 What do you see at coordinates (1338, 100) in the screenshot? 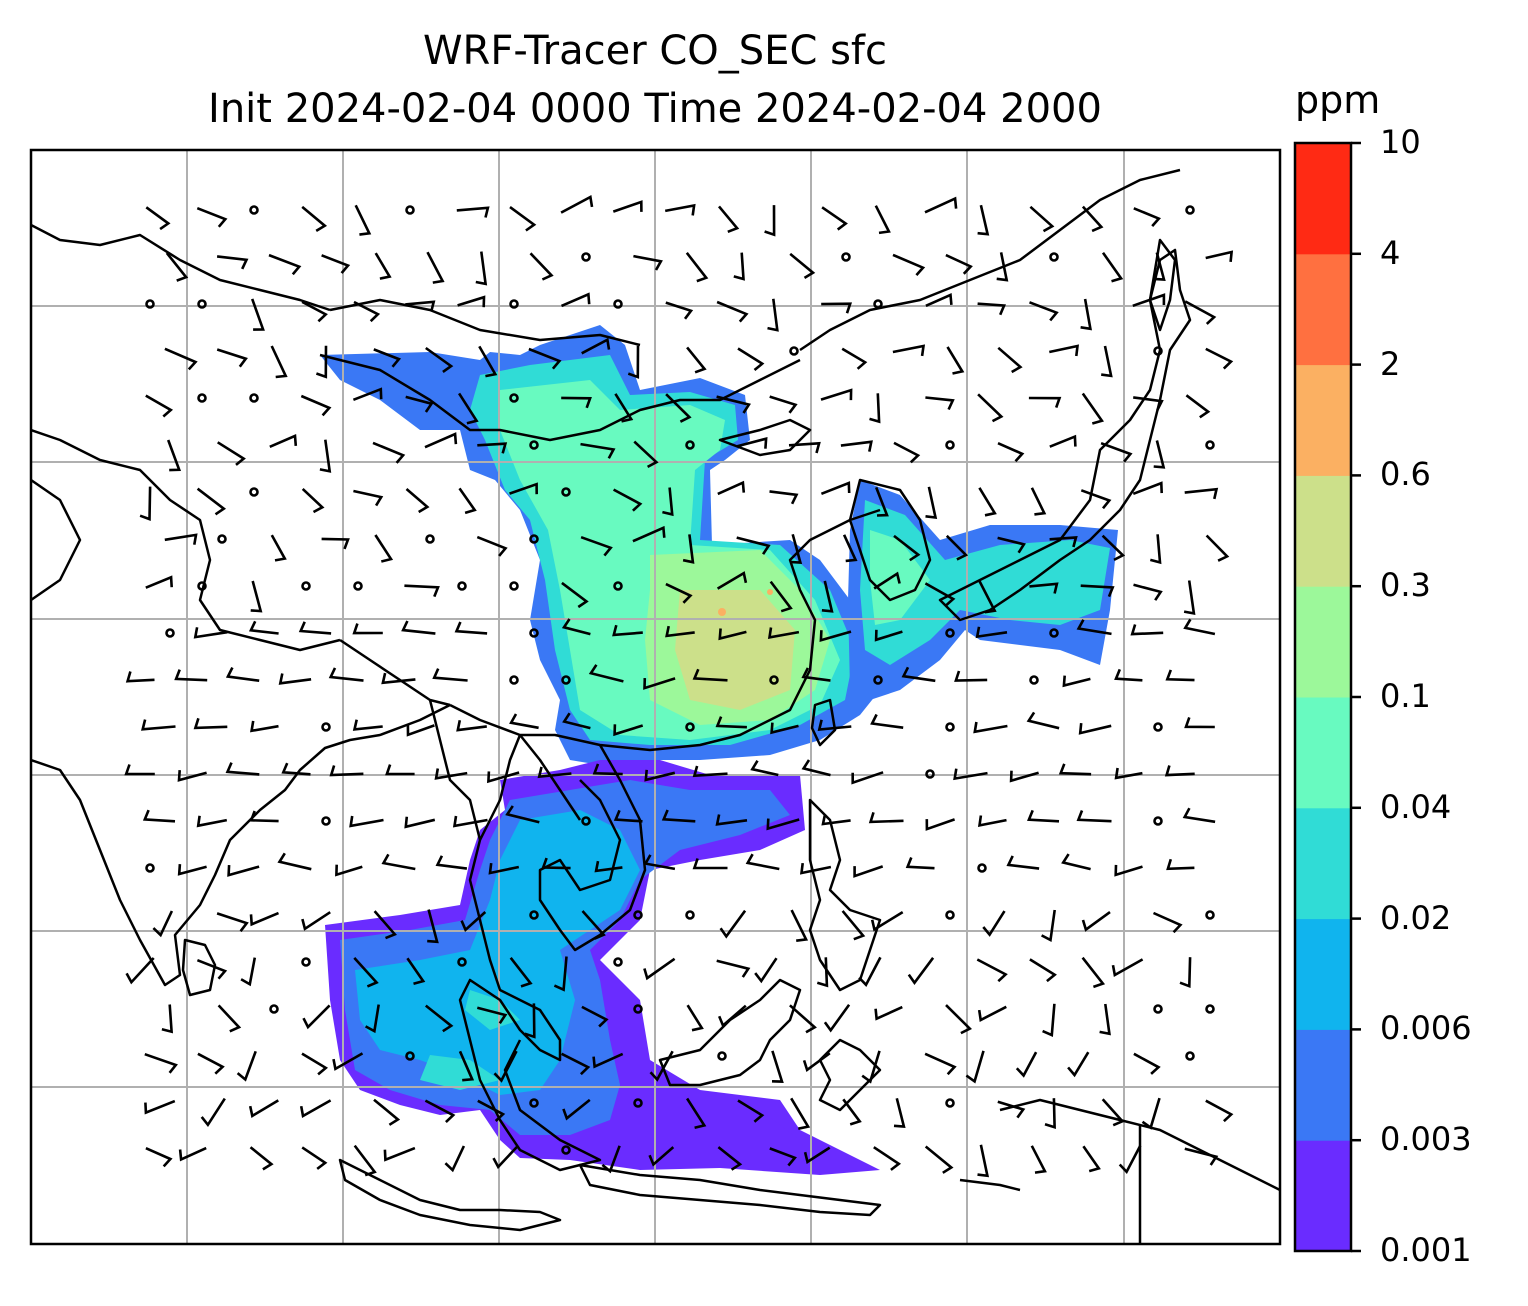
I see `colorbar-unit: ppm` at bounding box center [1338, 100].